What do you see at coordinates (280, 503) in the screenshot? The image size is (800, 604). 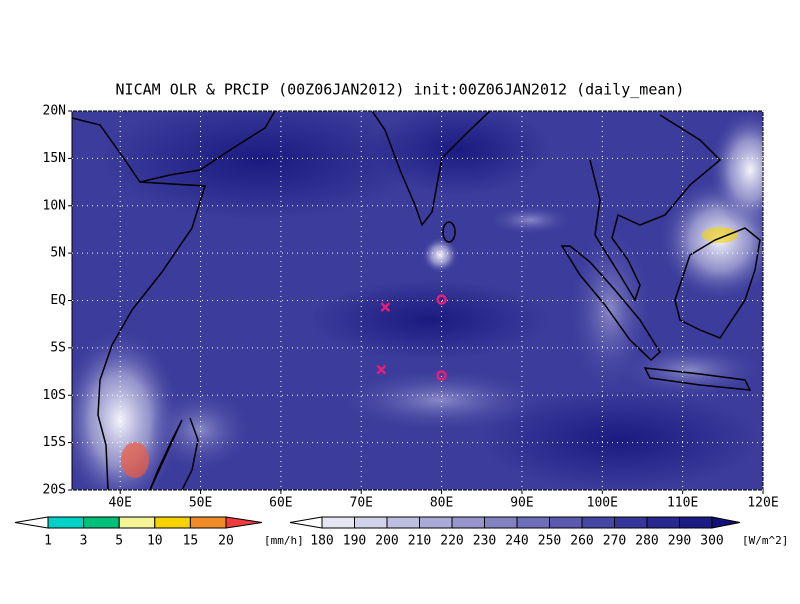 I see `x-tick-label: 60E` at bounding box center [280, 503].